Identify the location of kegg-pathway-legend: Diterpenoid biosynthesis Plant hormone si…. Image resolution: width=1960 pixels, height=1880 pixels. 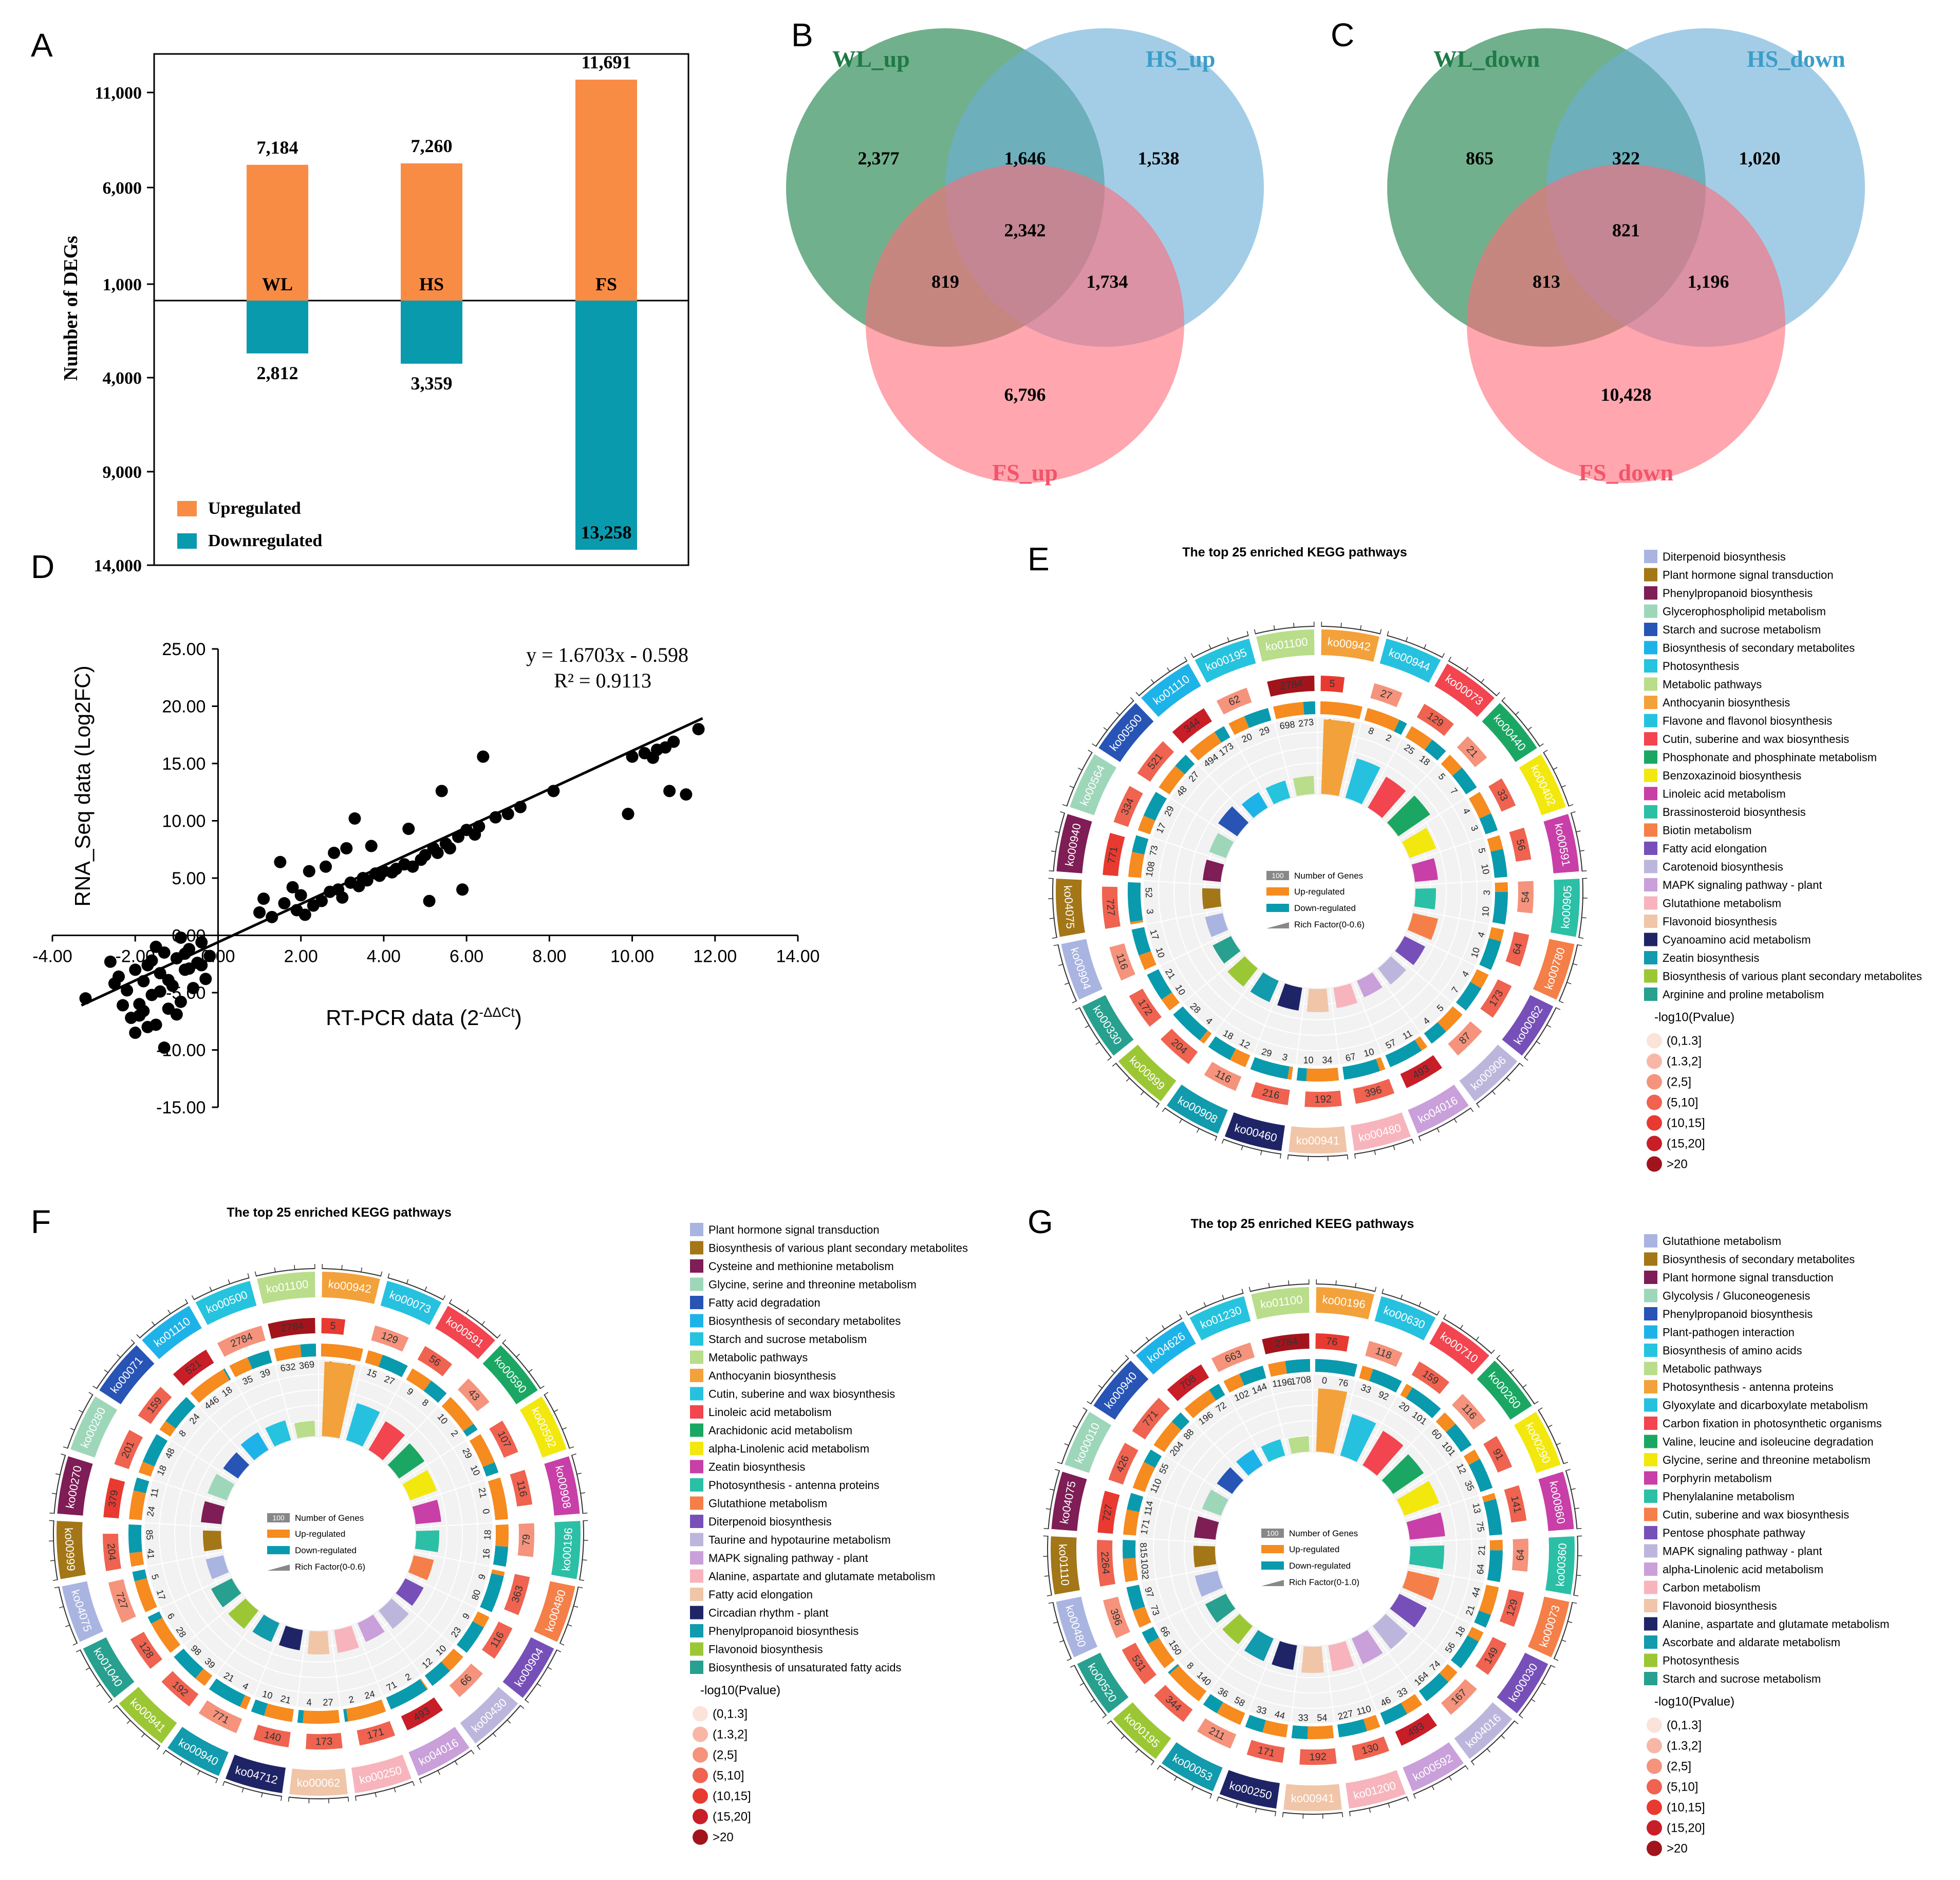
(1783, 861).